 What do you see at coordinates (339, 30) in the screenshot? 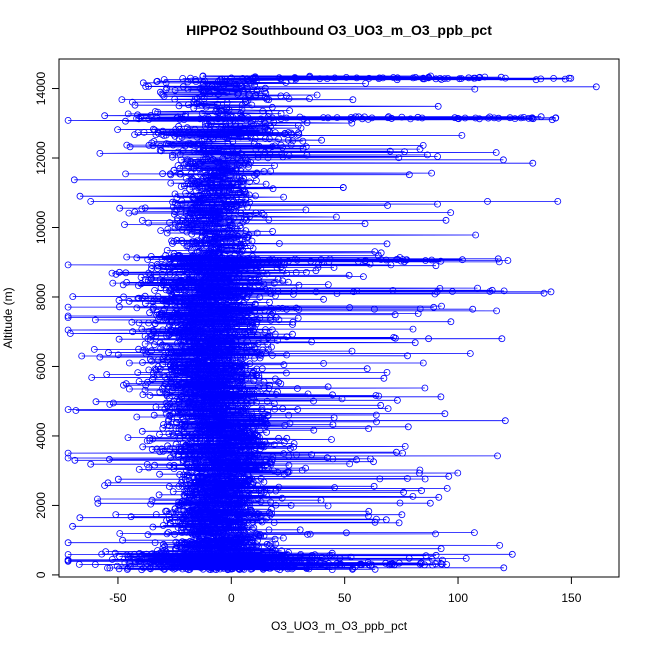
I see `chart-title: HIPPO2 Southbound O3_UO3_m_O3_ppb_pct` at bounding box center [339, 30].